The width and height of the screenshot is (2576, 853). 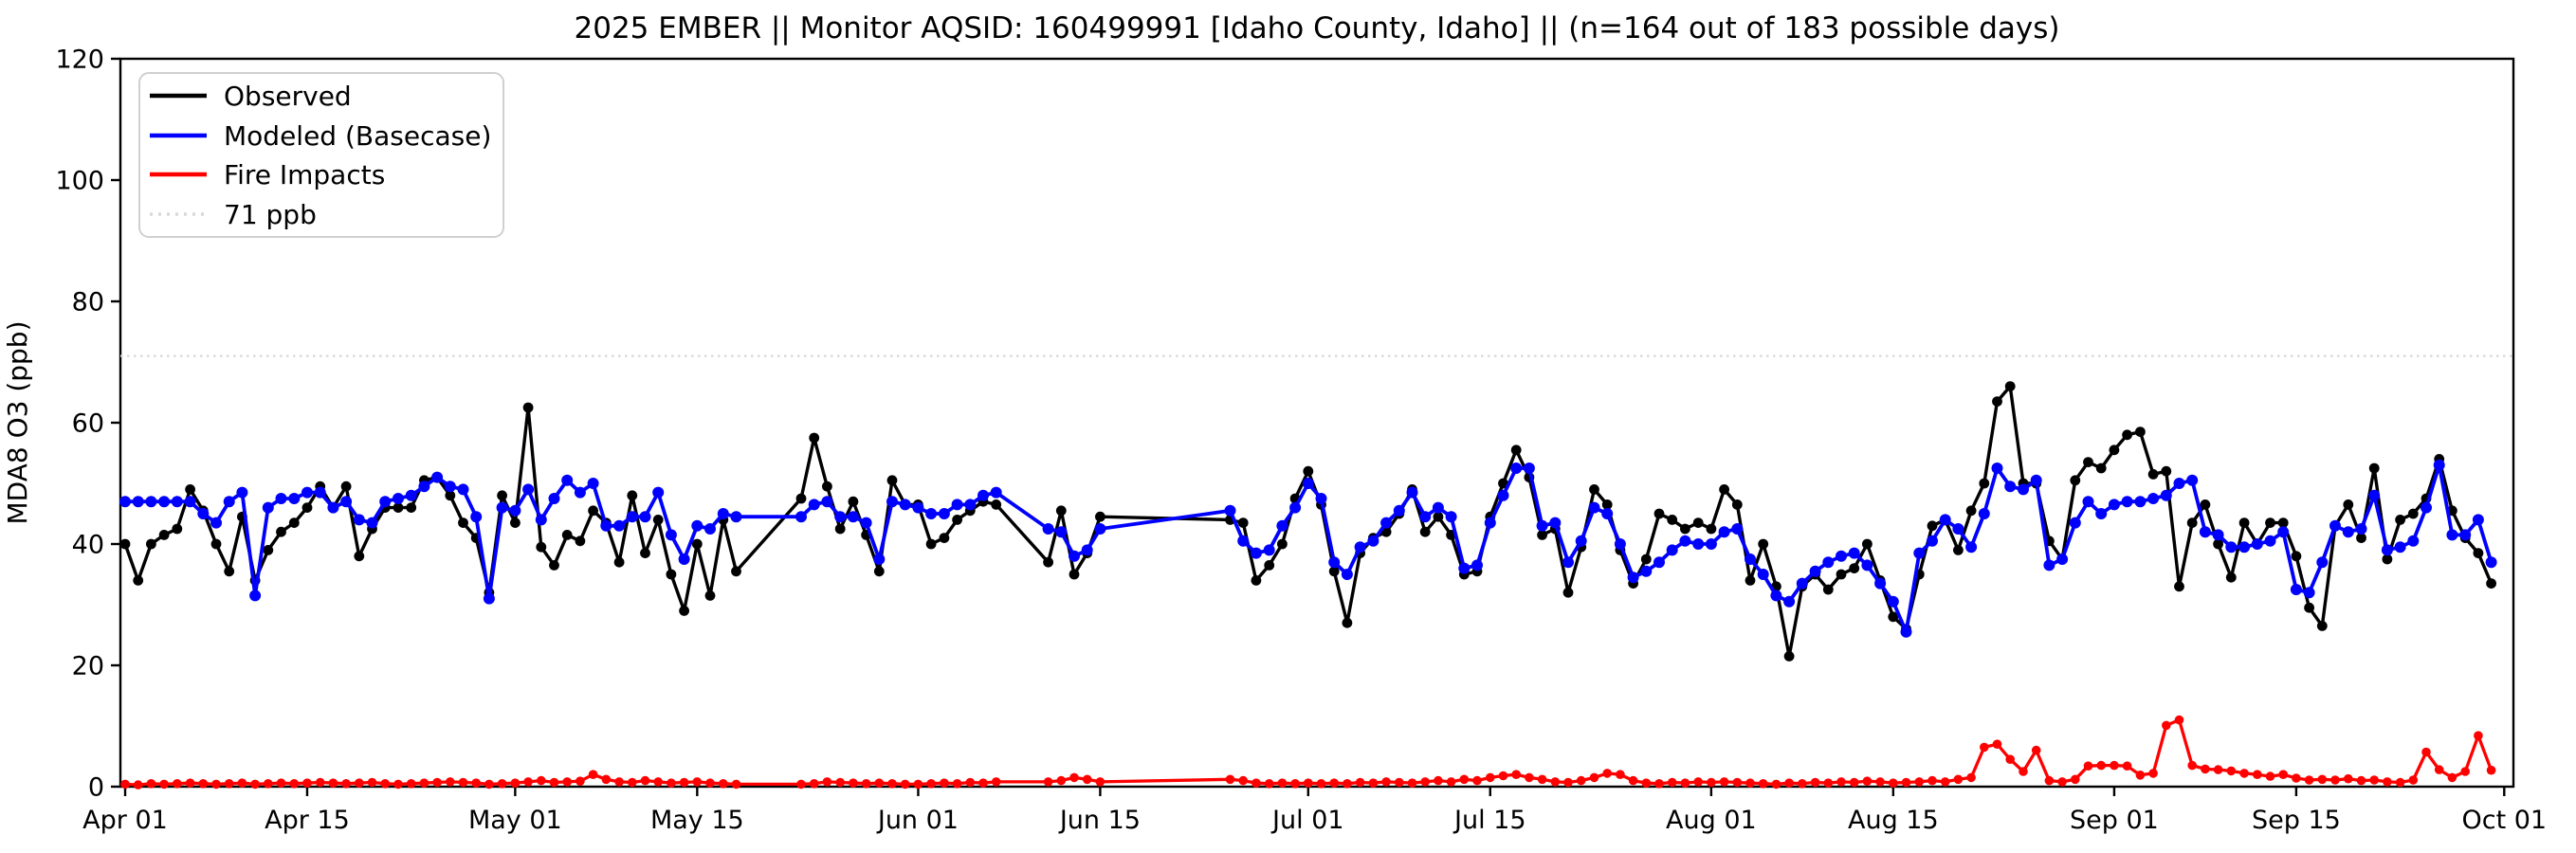 I want to click on x-tick-label: Aug 15, so click(x=1893, y=820).